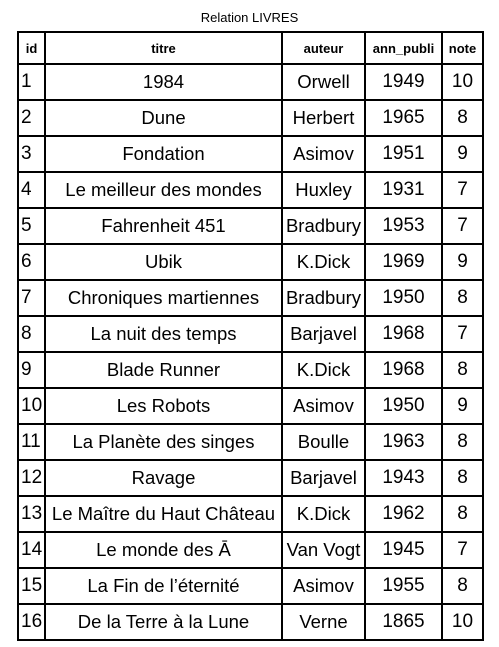  I want to click on table-row: 9 Blade Runner K.Dick 1968 8, so click(250, 370).